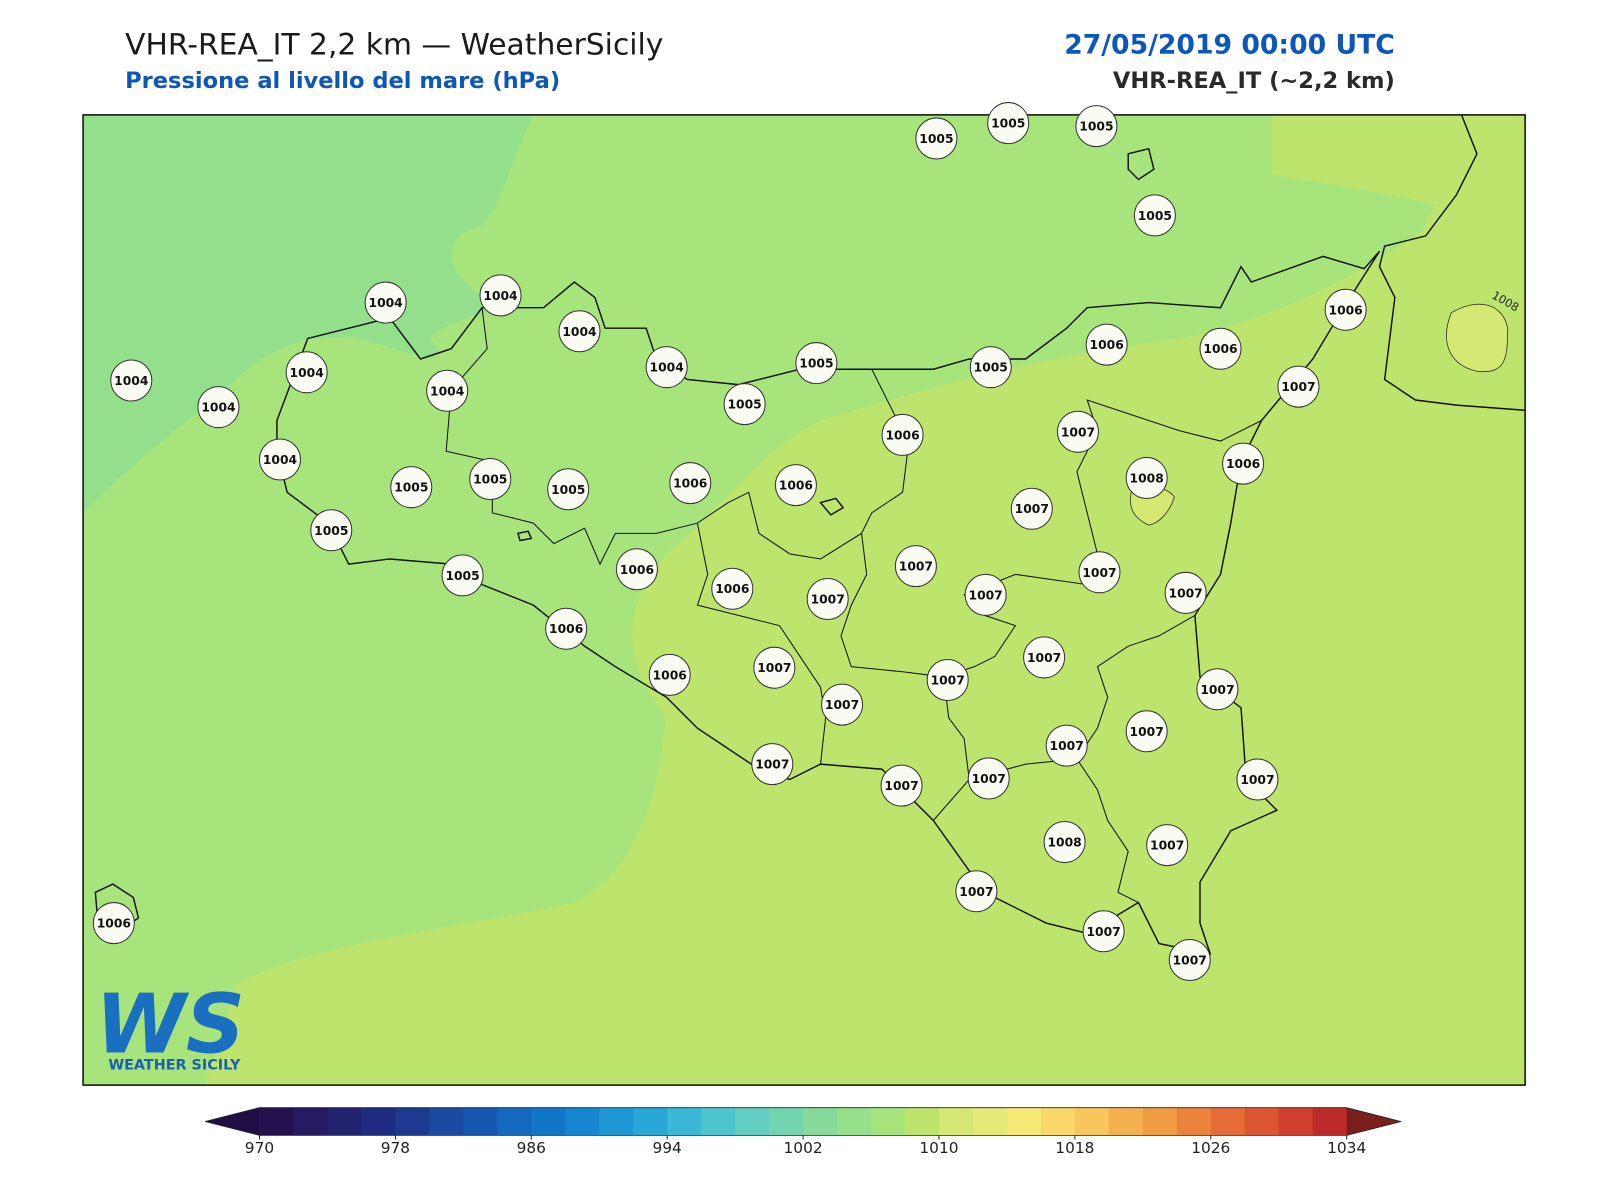 Image resolution: width=1600 pixels, height=1200 pixels. I want to click on colorbar-tick-label: 986, so click(531, 1148).